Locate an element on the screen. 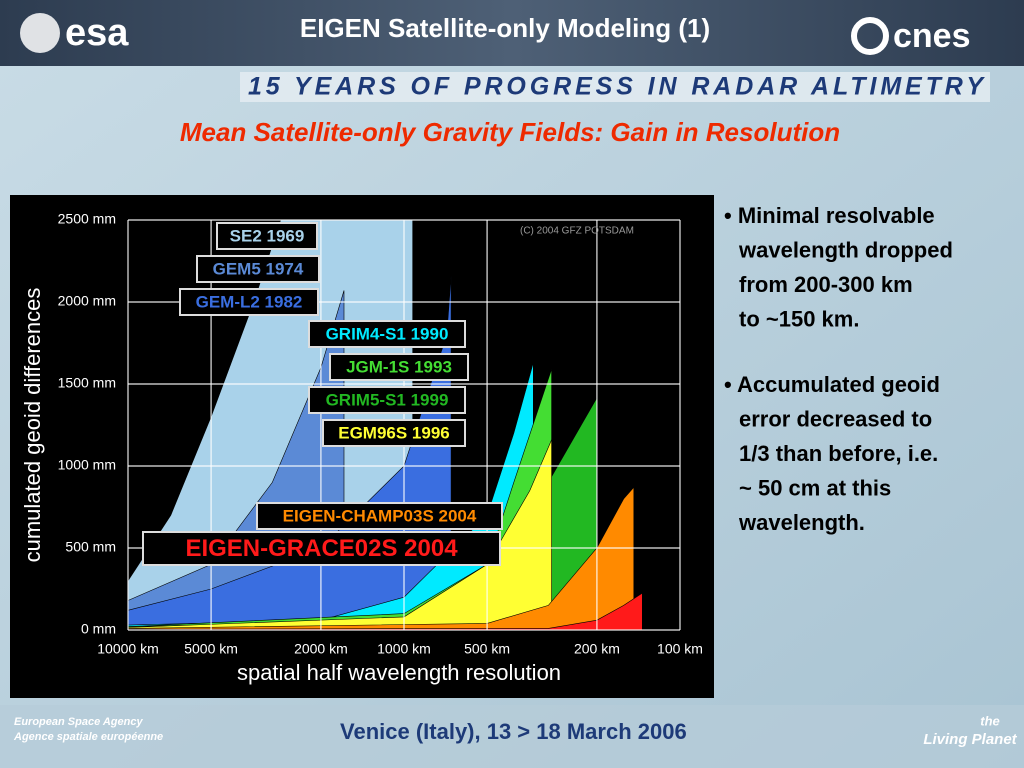 This screenshot has height=768, width=1024. bullet-line: • Accumulated geoid is located at coordinates (832, 384).